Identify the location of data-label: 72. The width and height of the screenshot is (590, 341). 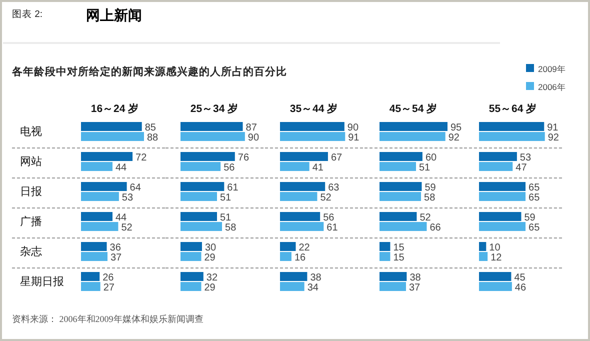
(142, 158).